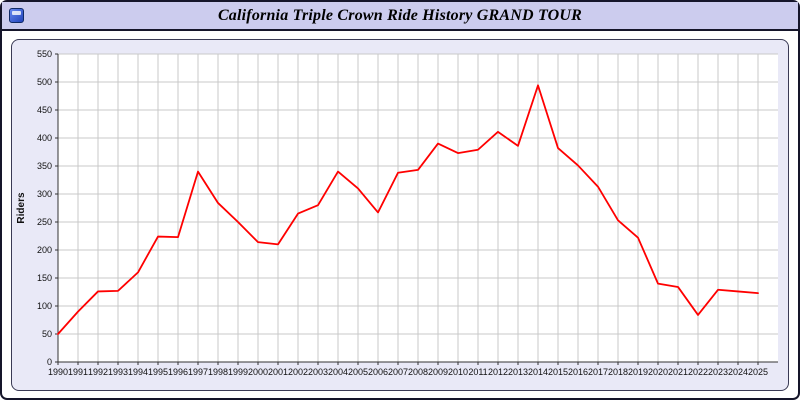 This screenshot has height=400, width=800. Describe the element at coordinates (698, 372) in the screenshot. I see `x-tick-label: 2022` at that location.